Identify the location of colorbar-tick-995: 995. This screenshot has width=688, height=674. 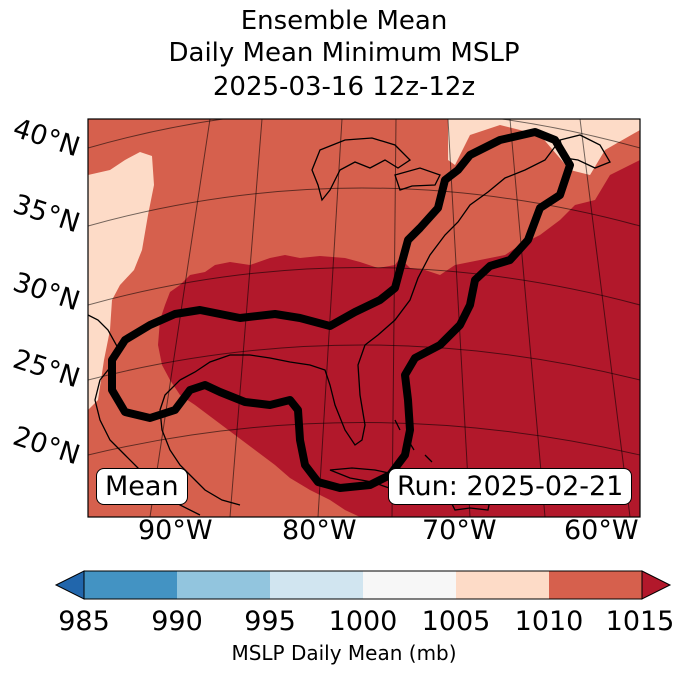
(270, 621).